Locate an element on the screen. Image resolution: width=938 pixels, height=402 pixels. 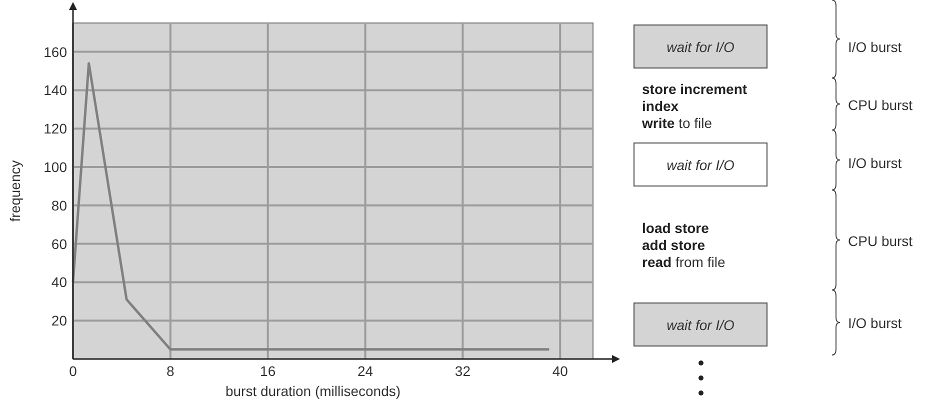
text: write to file is located at coordinates (676, 123).